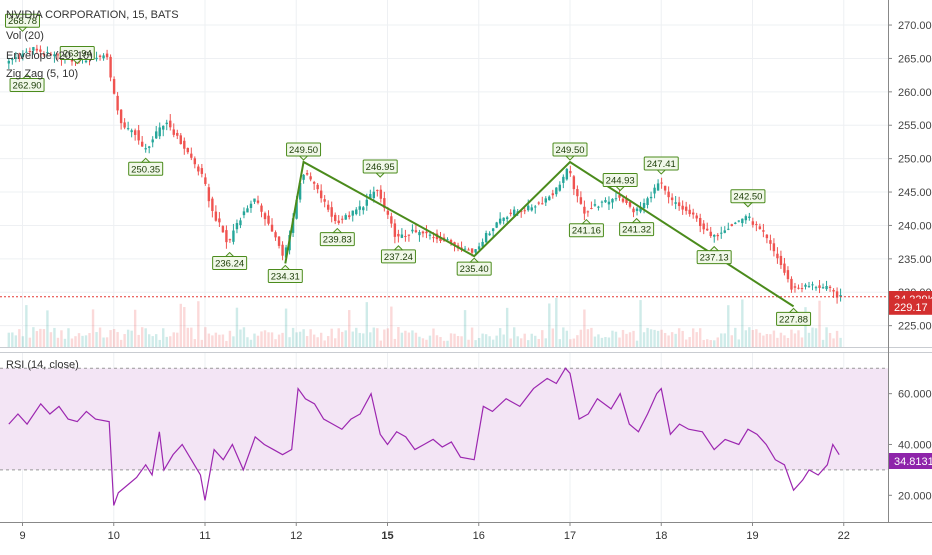  Describe the element at coordinates (49, 56) in the screenshot. I see `envelope-legend: Envelope (20, 10)` at that location.